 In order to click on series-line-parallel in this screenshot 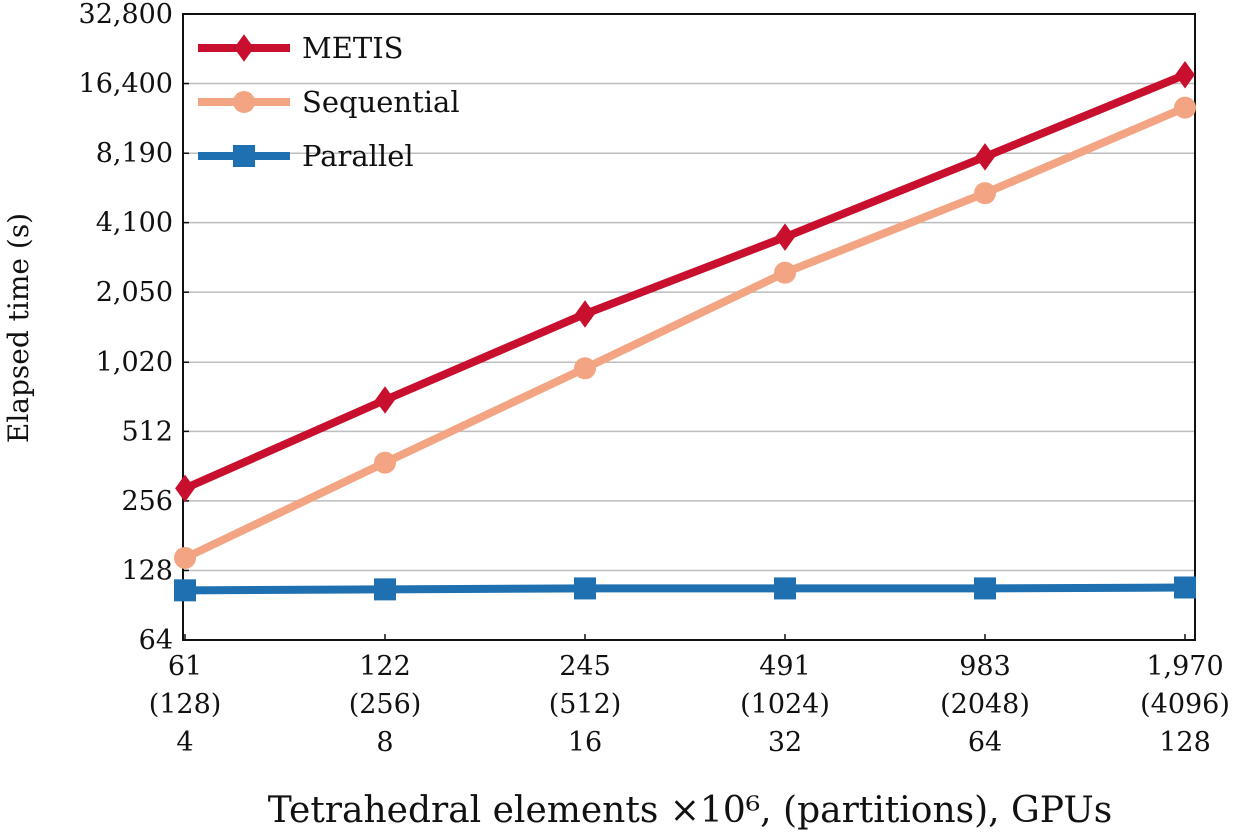, I will do `click(685, 589)`.